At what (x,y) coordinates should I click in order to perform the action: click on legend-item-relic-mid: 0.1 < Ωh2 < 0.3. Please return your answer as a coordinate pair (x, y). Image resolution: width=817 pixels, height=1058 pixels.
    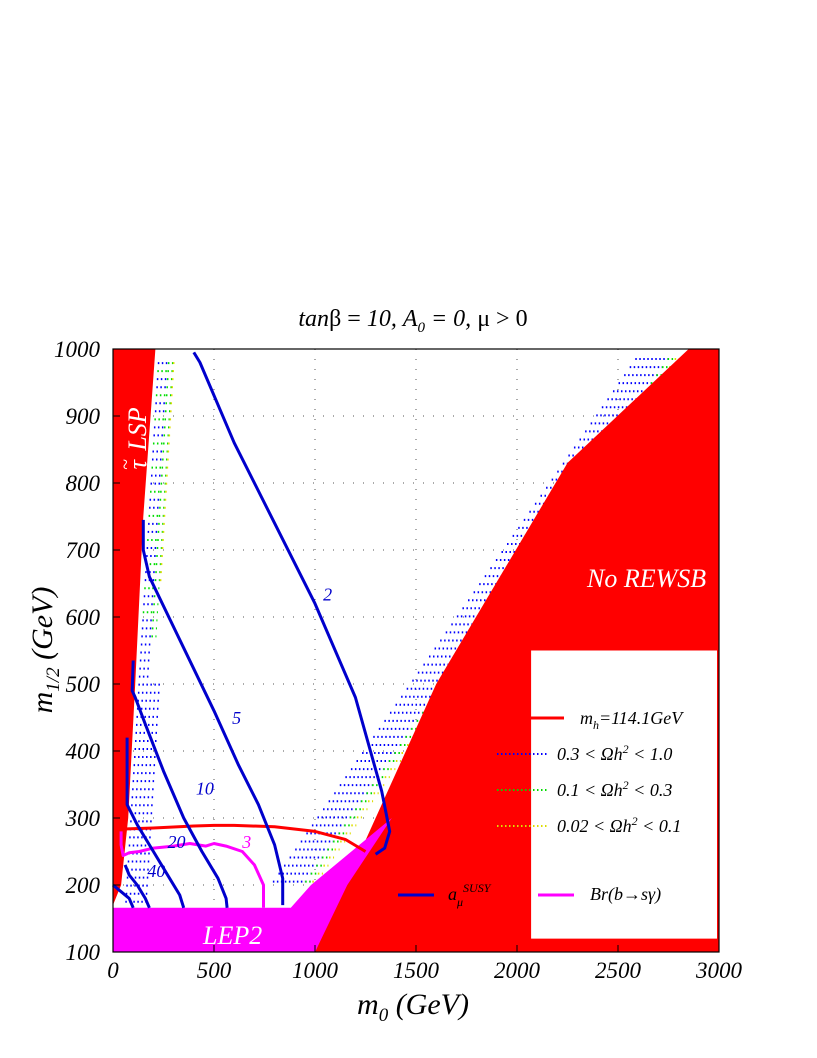
    Looking at the image, I should click on (584, 789).